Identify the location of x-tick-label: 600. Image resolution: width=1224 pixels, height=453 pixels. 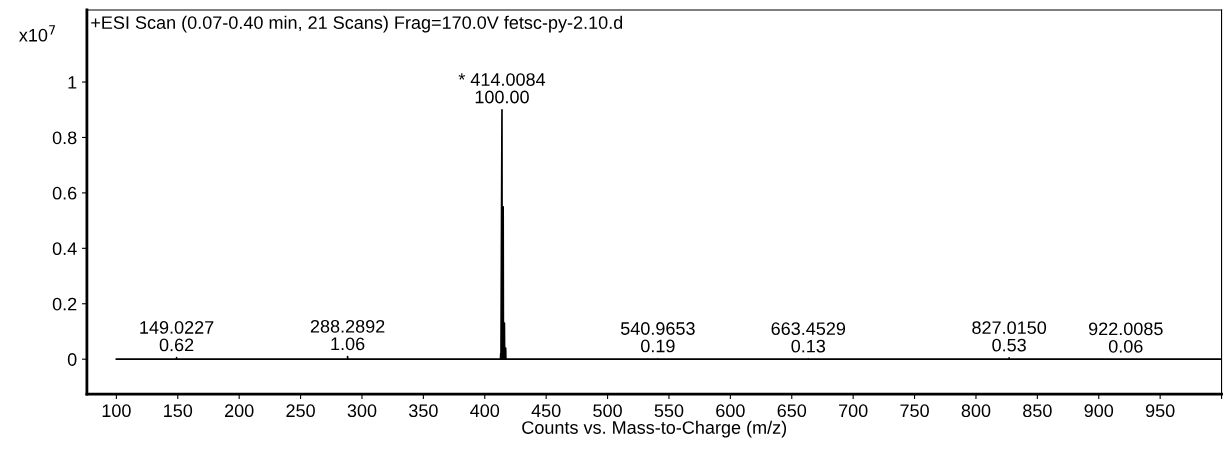
(730, 411).